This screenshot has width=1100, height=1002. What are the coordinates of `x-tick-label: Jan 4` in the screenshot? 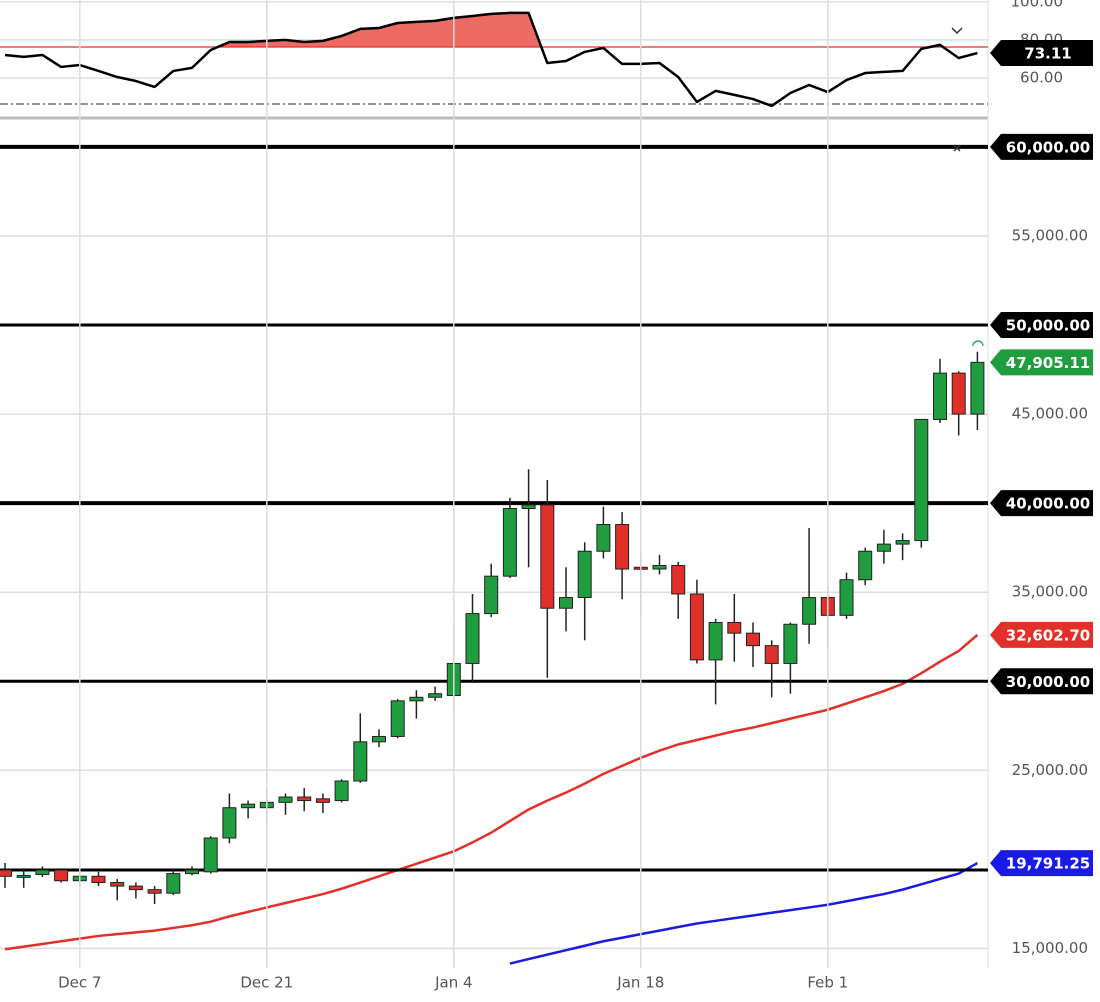 It's located at (453, 983).